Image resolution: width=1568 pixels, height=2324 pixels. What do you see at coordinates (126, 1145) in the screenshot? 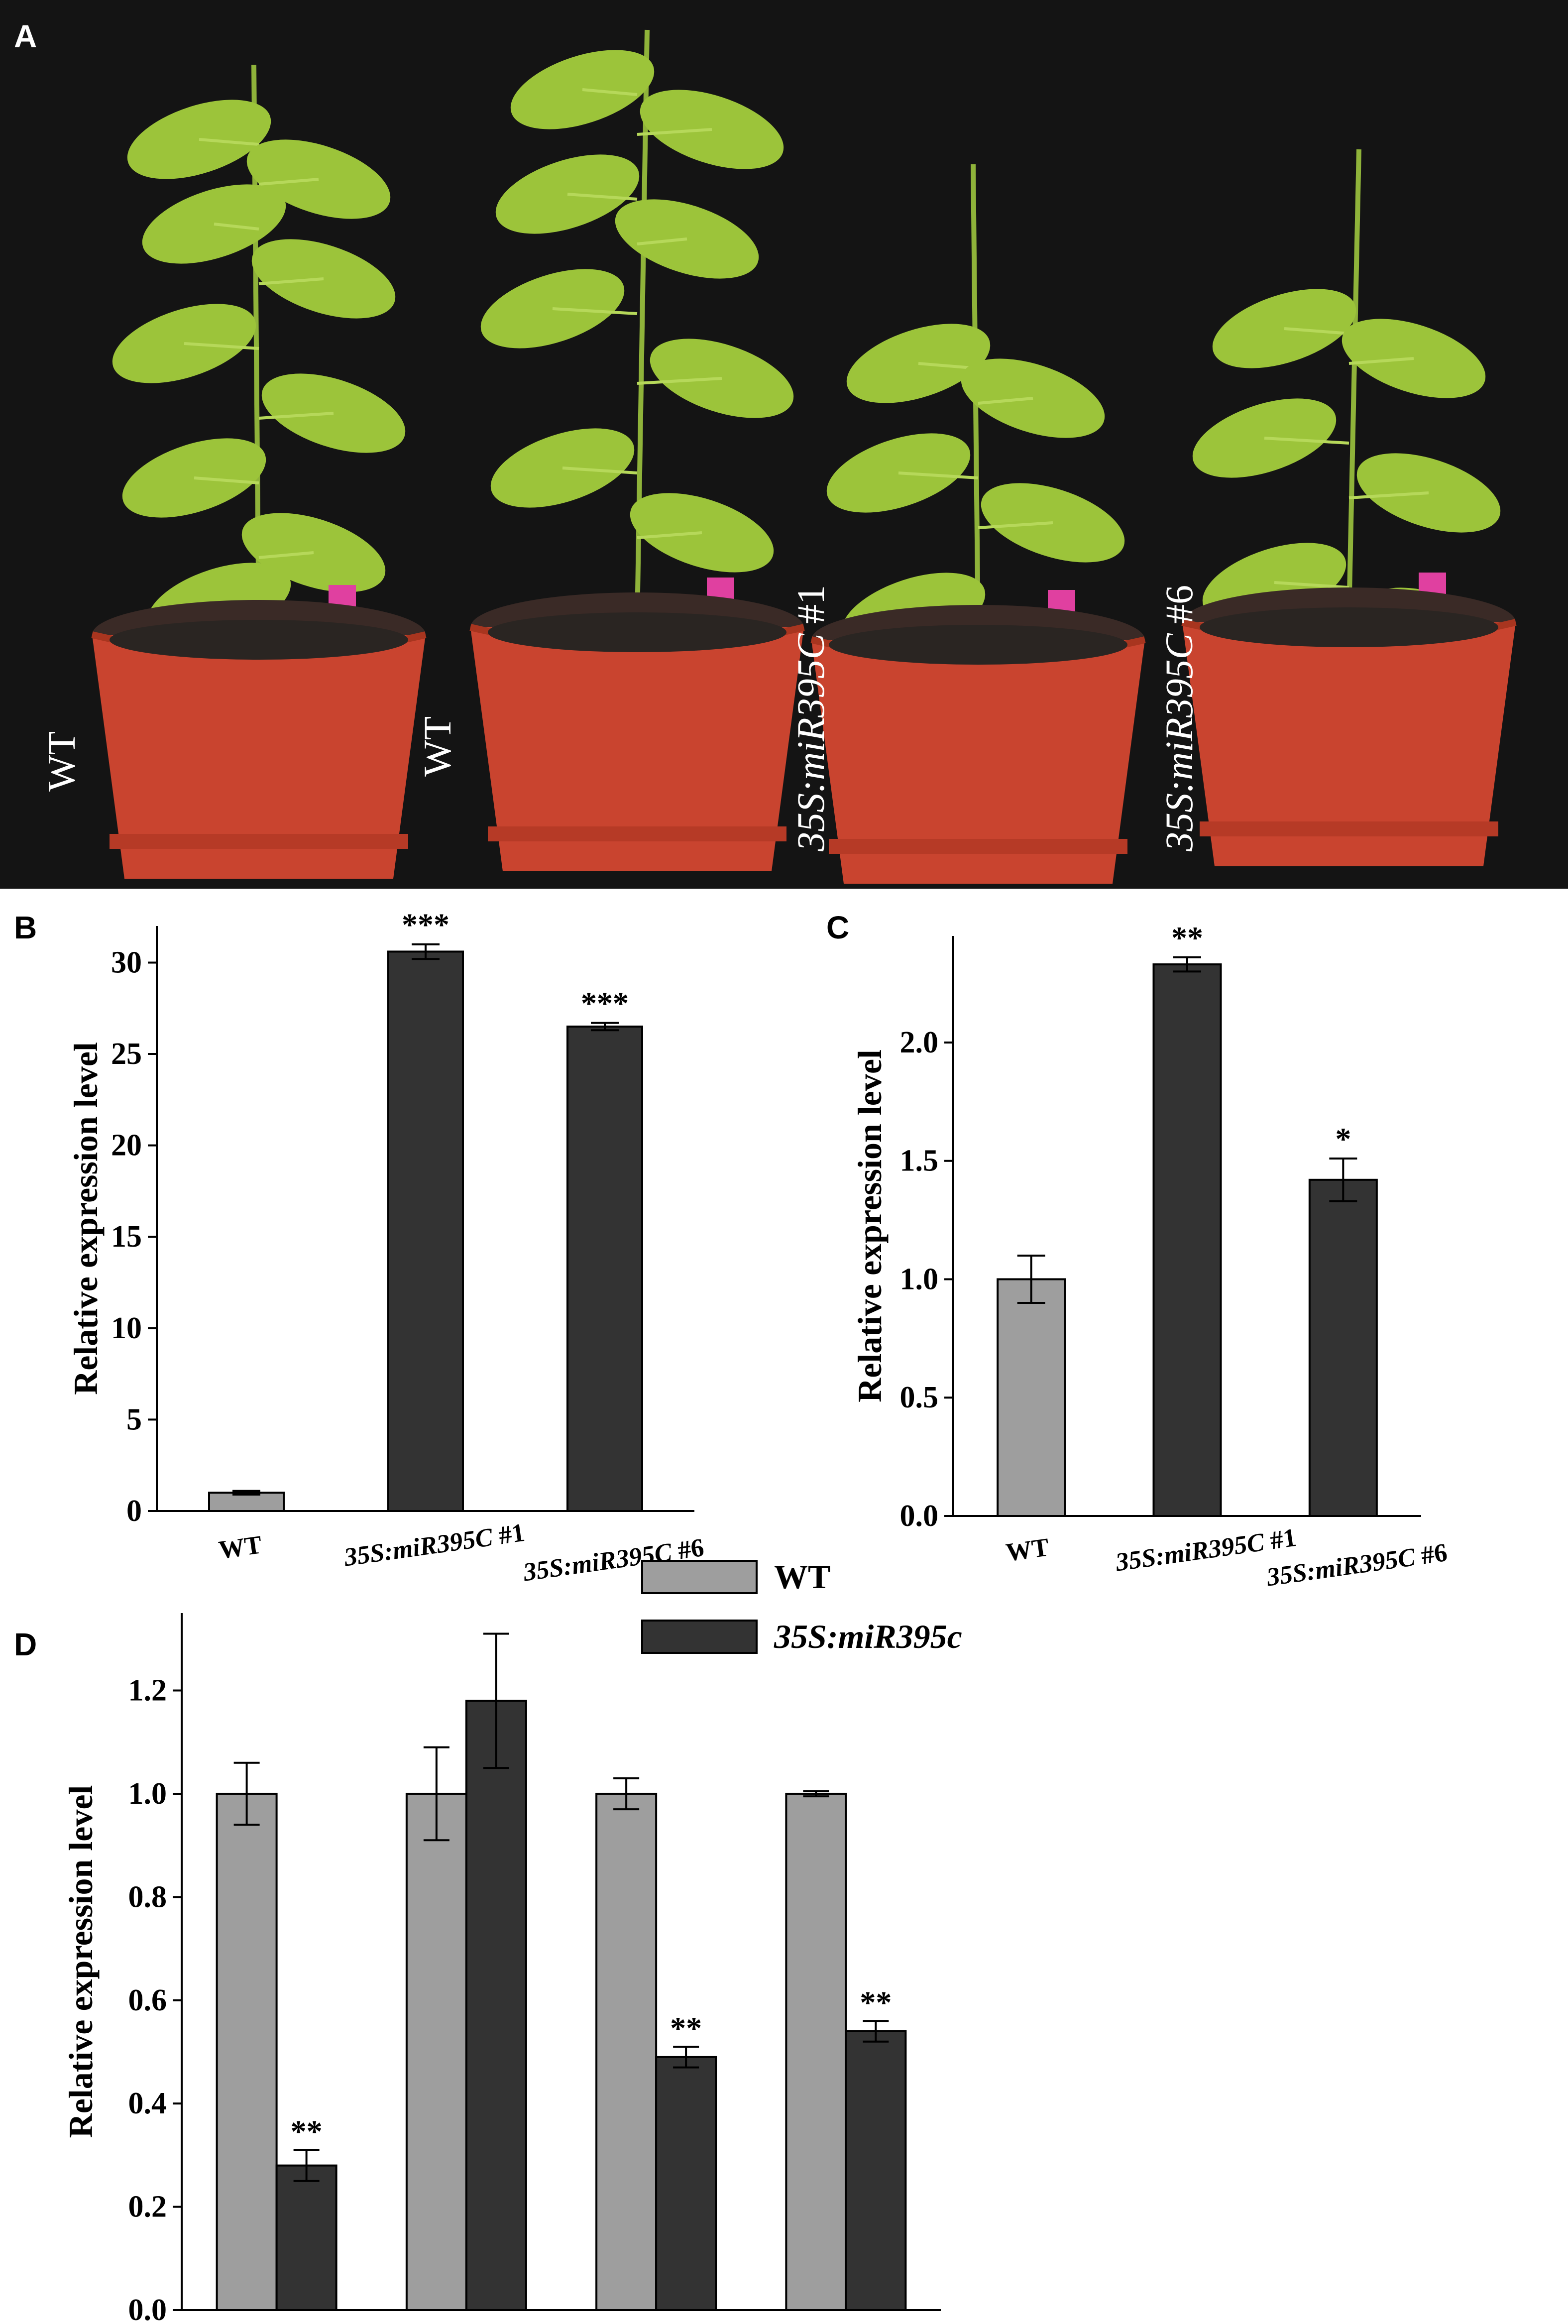
I see `y-tick-label: 20` at bounding box center [126, 1145].